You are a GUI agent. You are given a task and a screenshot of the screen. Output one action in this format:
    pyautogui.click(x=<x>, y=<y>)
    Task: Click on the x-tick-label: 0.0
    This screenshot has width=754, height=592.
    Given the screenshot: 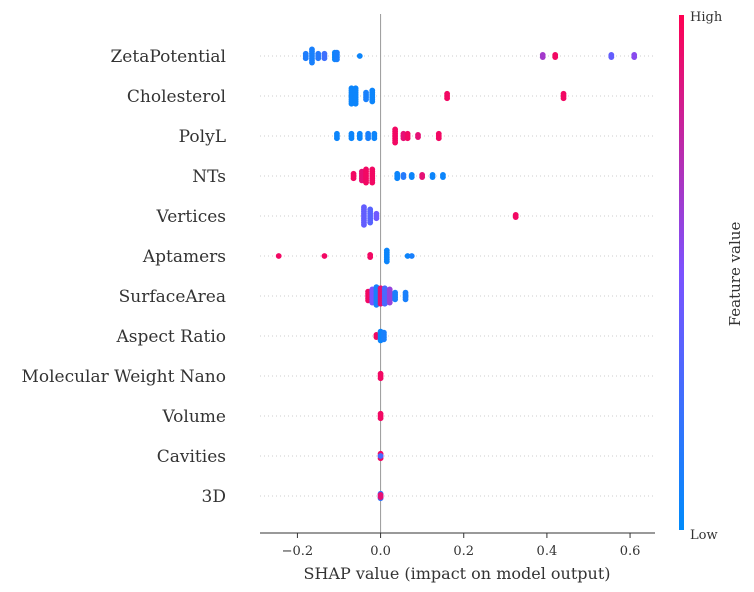 What is the action you would take?
    pyautogui.click(x=380, y=551)
    